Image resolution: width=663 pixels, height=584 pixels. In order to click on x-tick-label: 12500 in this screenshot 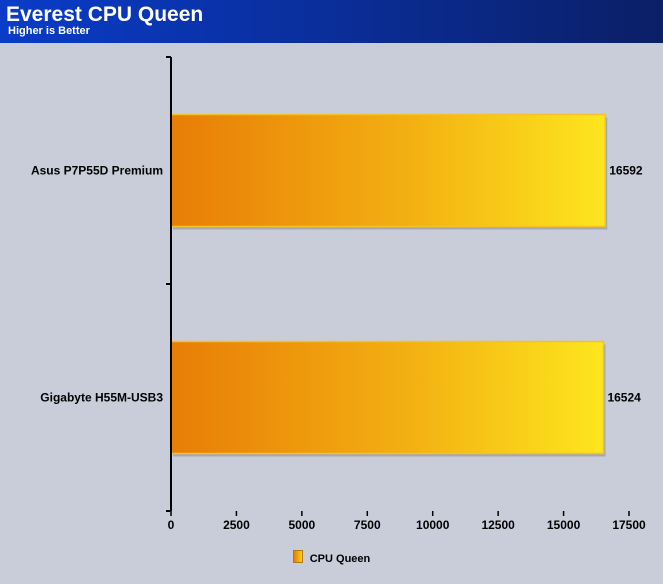, I will do `click(498, 525)`.